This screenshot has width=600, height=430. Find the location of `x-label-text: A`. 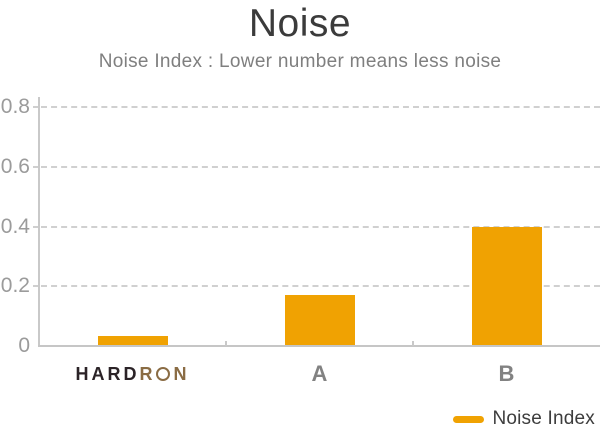

x-label-text: A is located at coordinates (319, 373).